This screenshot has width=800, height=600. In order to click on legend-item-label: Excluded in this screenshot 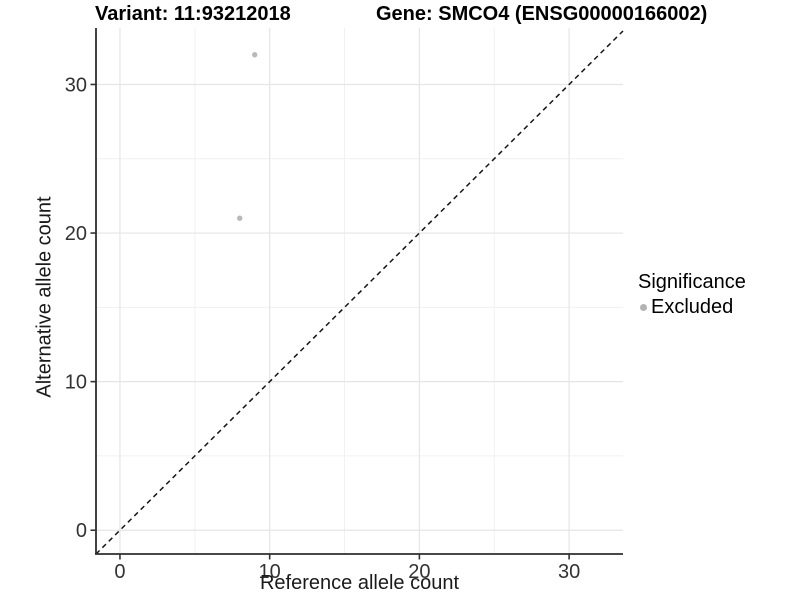, I will do `click(692, 307)`.